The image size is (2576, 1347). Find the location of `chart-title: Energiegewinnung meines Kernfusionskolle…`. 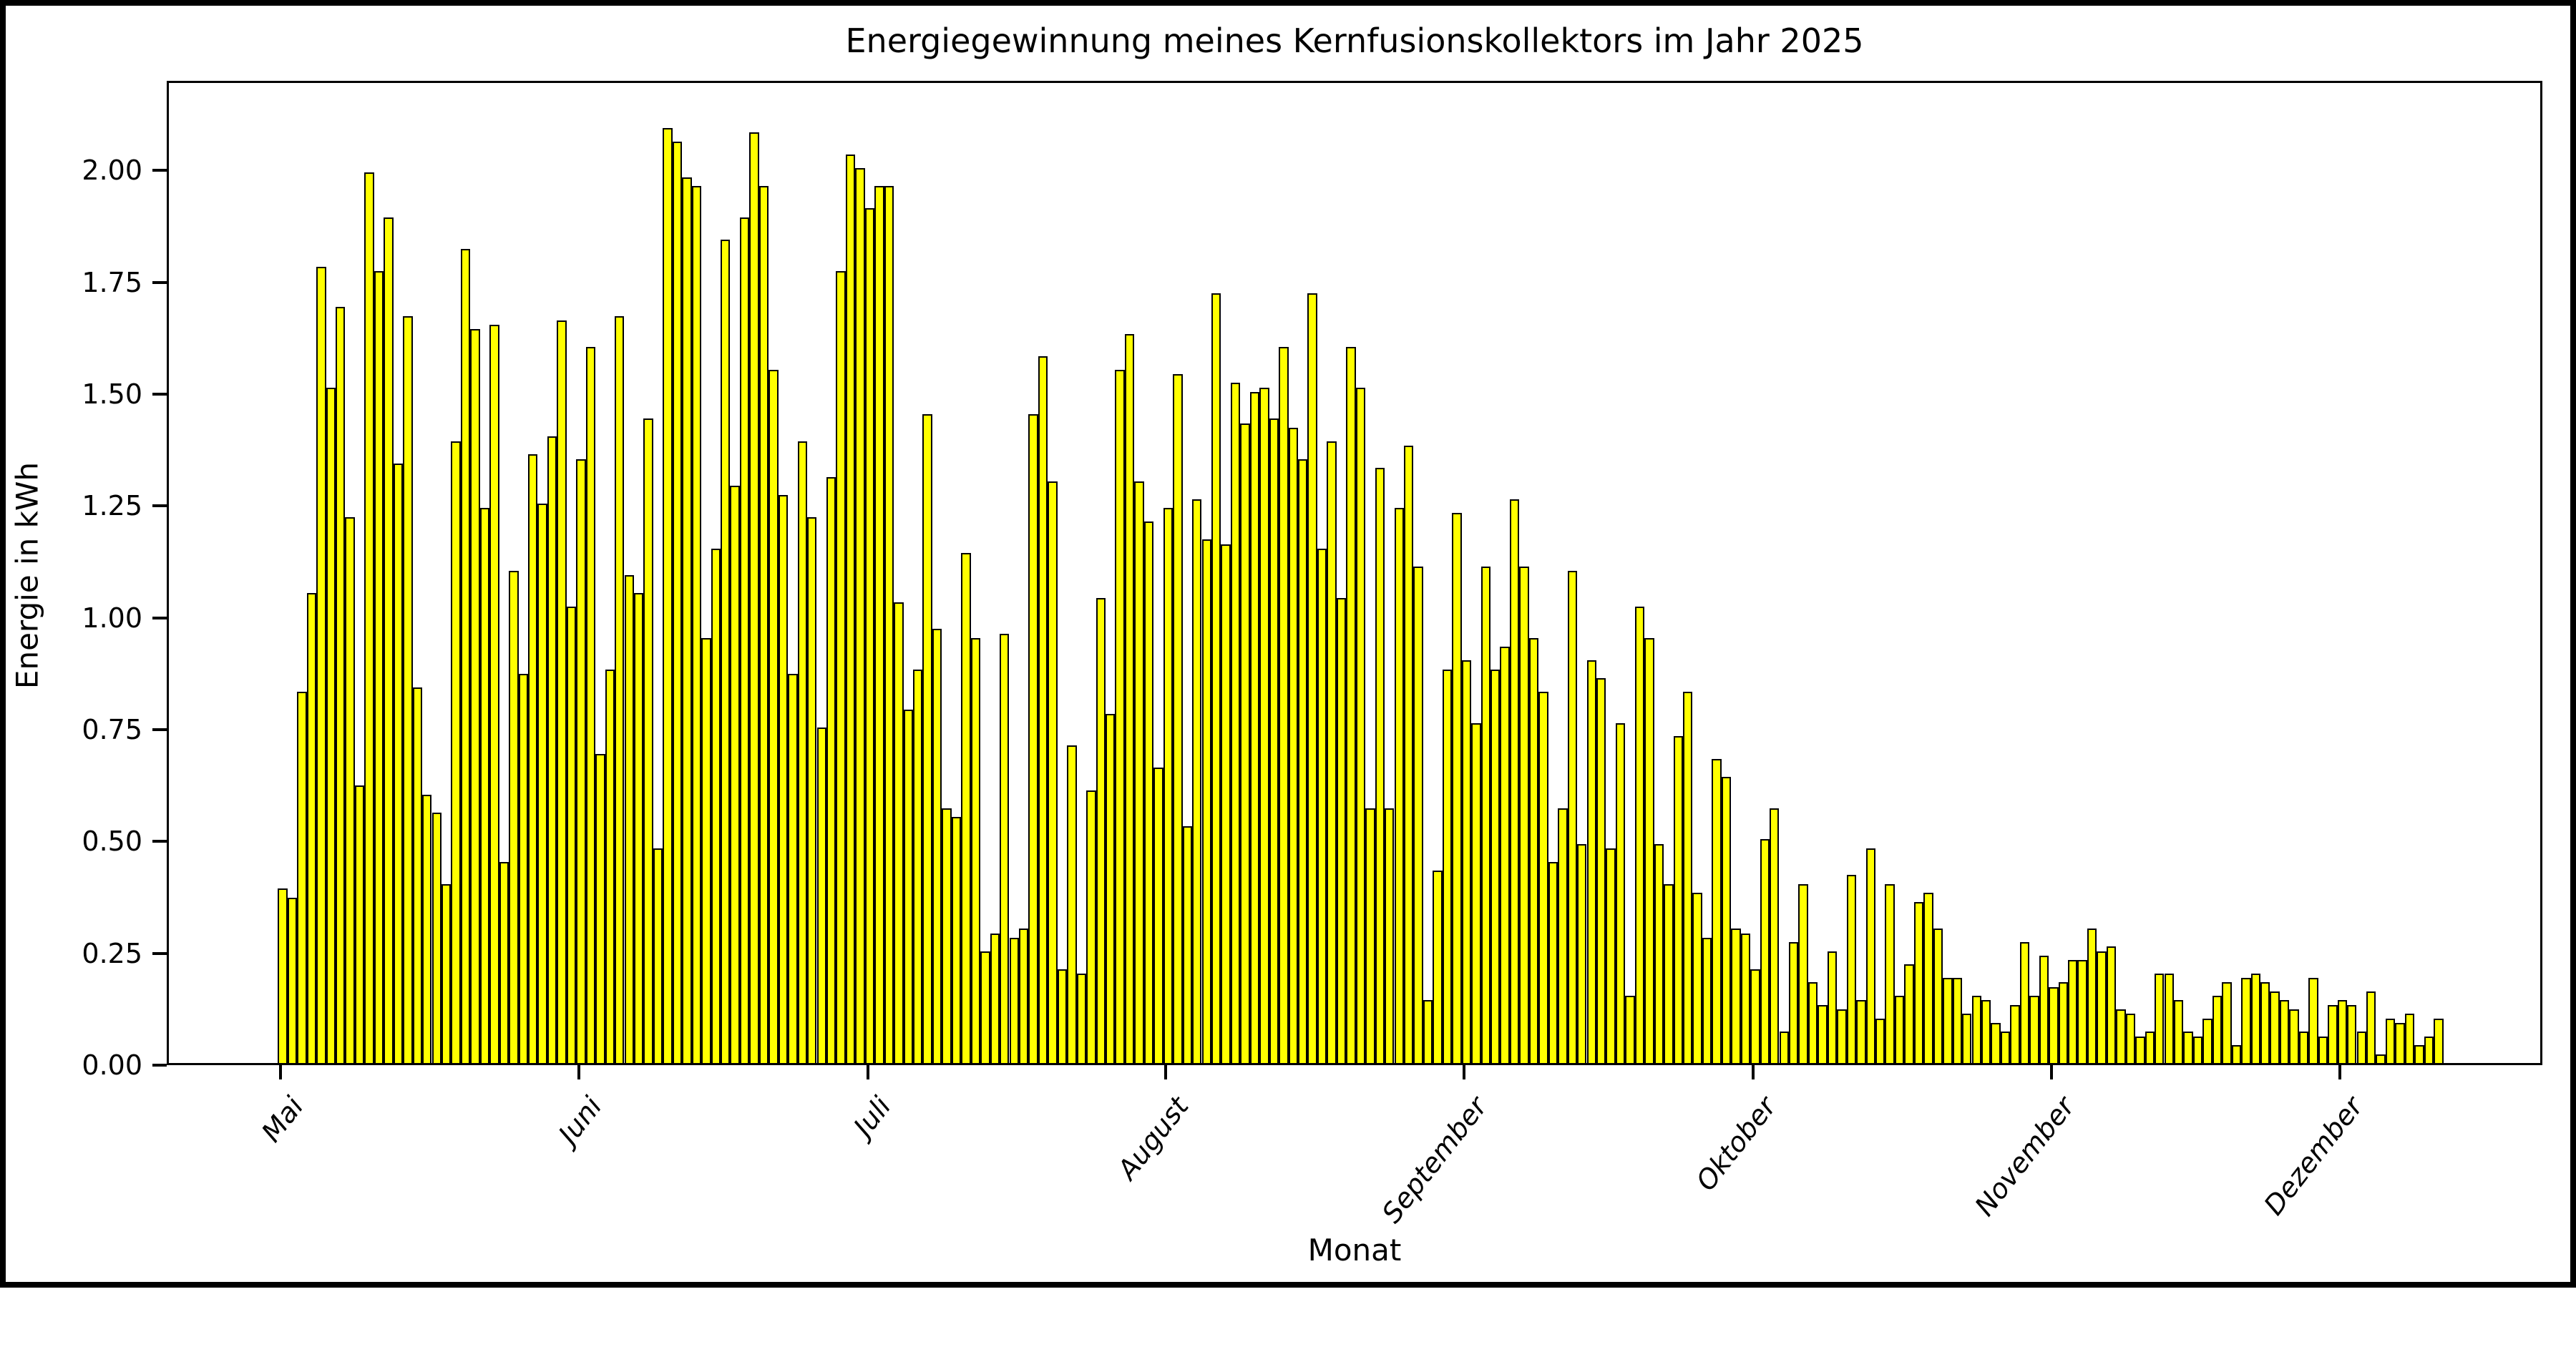

chart-title: Energiegewinnung meines Kernfusionskolle… is located at coordinates (1354, 41).